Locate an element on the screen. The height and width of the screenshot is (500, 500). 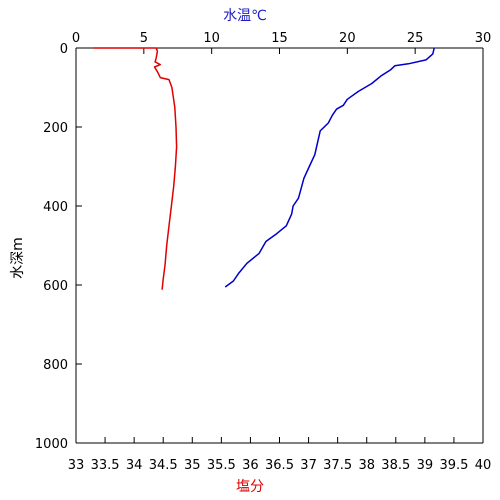
bottom-tick-label: 33.5 is located at coordinates (105, 465).